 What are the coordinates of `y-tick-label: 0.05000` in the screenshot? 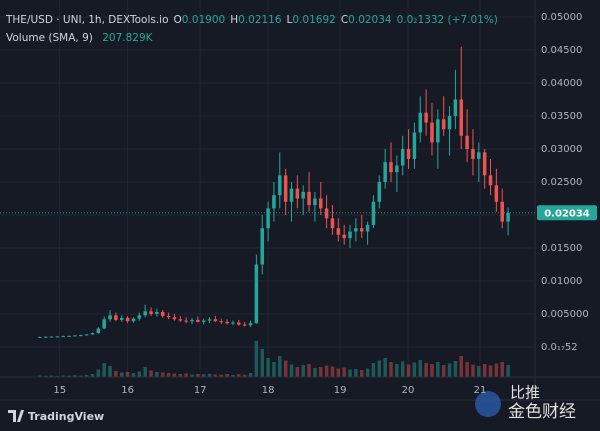 It's located at (561, 17).